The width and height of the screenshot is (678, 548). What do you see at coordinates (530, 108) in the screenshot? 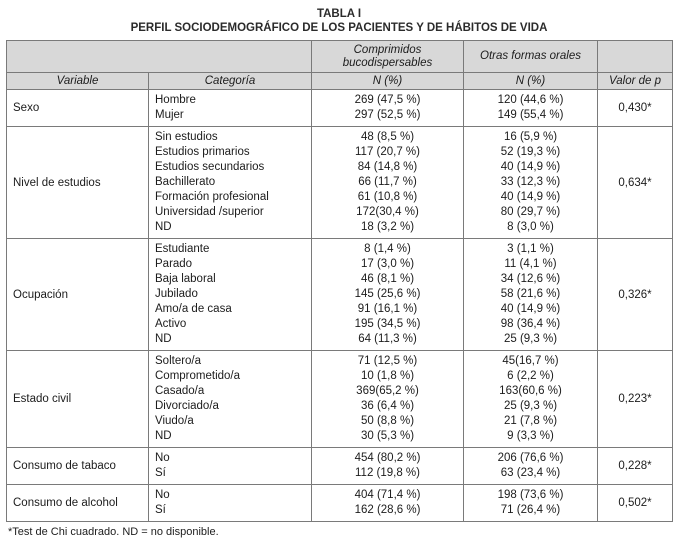
I see `otras-cell: 120 (44,6 %) 149 (55,4 %)` at bounding box center [530, 108].